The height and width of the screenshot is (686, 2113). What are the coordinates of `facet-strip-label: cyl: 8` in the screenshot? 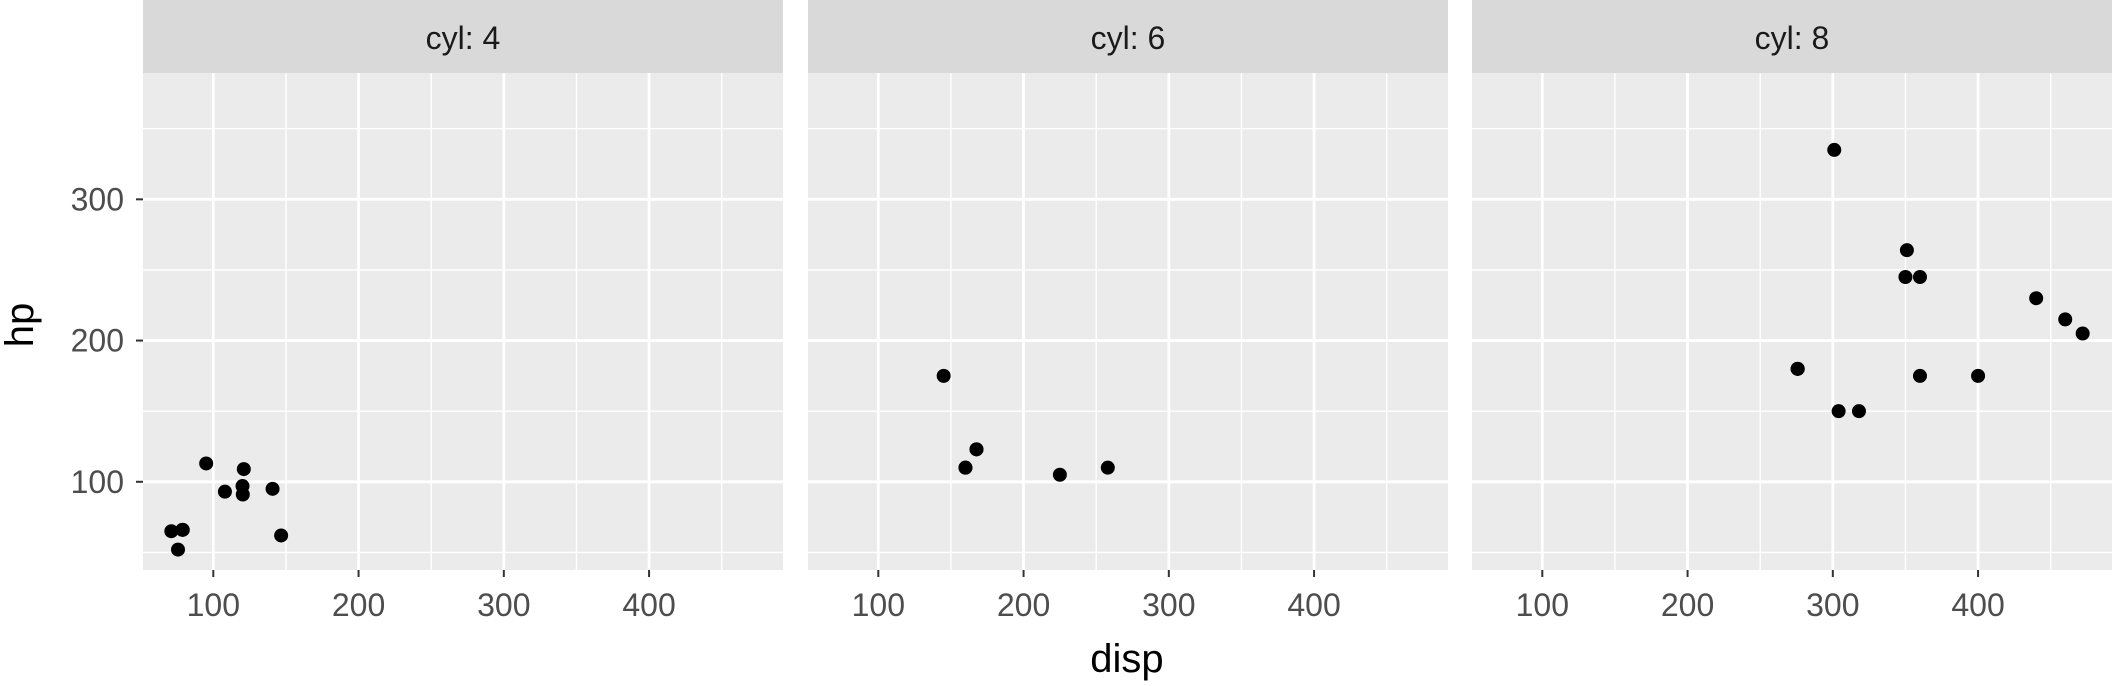 It's located at (1792, 38).